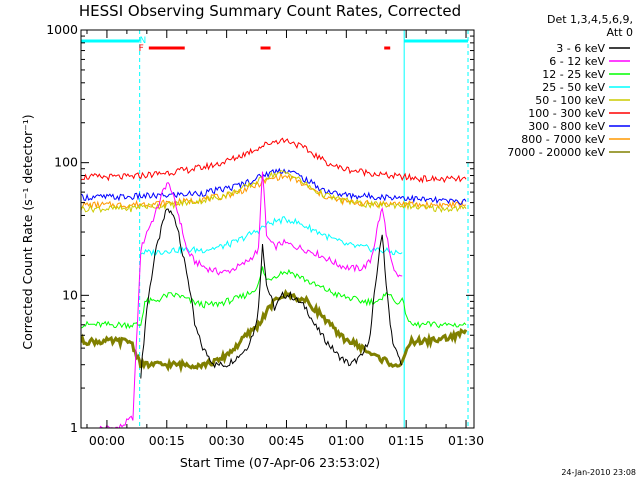 The width and height of the screenshot is (640, 484). What do you see at coordinates (346, 440) in the screenshot?
I see `x-tick-label-4: 01:00` at bounding box center [346, 440].